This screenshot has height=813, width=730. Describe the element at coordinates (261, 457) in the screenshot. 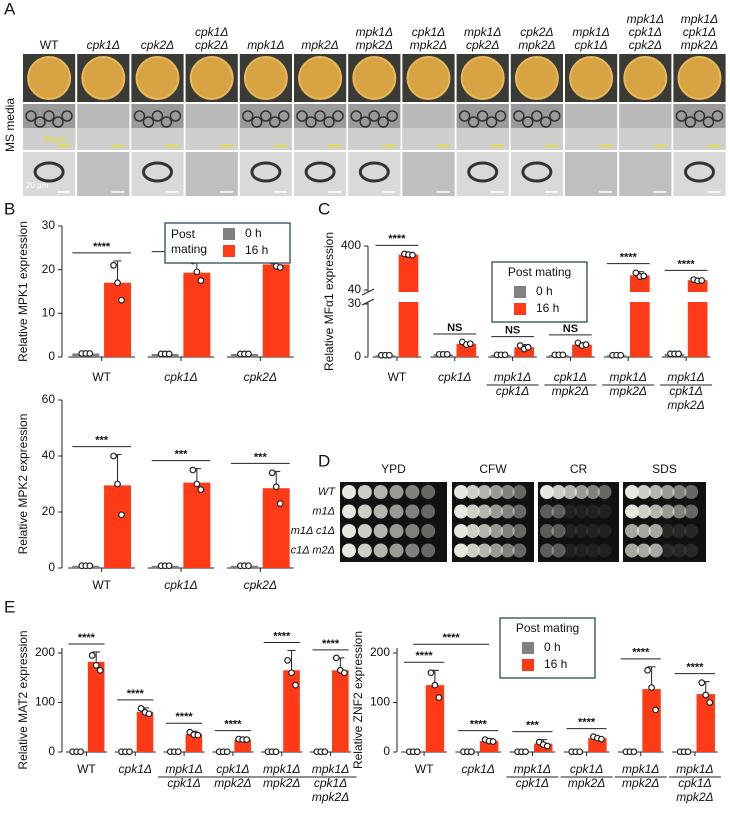

I see `significance-label: ***` at that location.